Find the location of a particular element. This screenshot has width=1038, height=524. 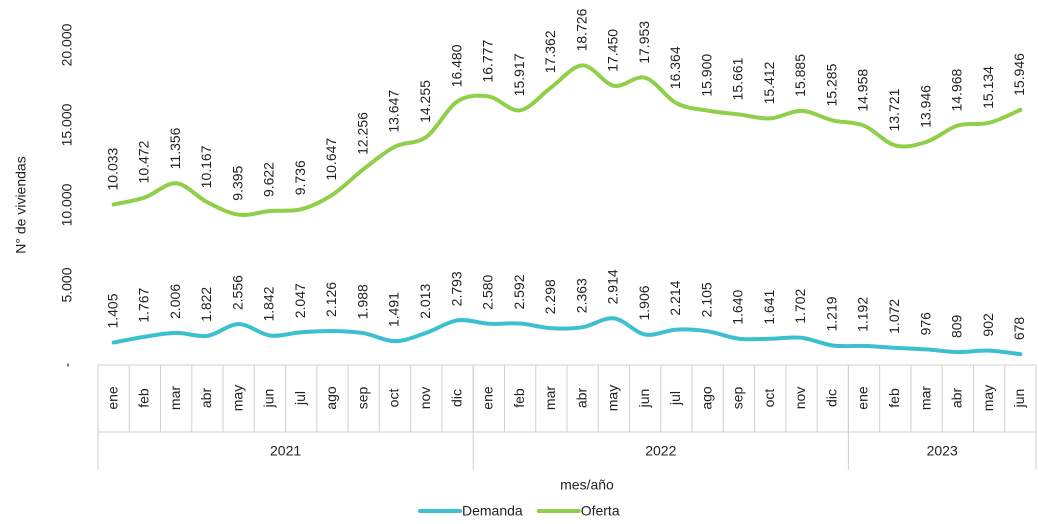

y-tick-label: - is located at coordinates (67, 364).